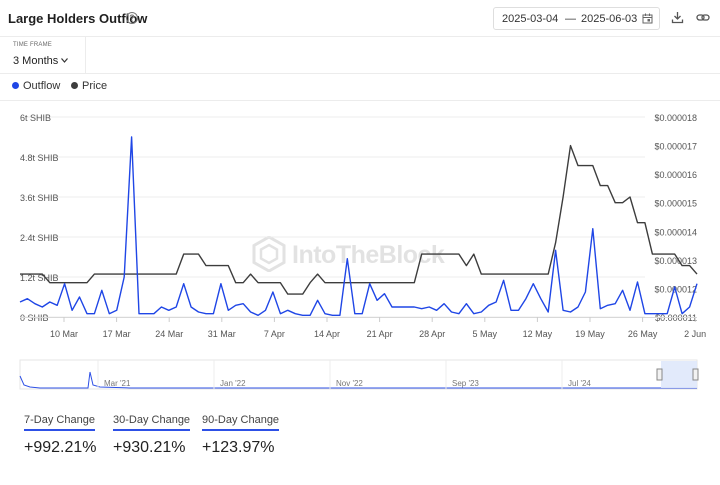 This screenshot has height=485, width=720. I want to click on legend-label-price: Price, so click(95, 86).